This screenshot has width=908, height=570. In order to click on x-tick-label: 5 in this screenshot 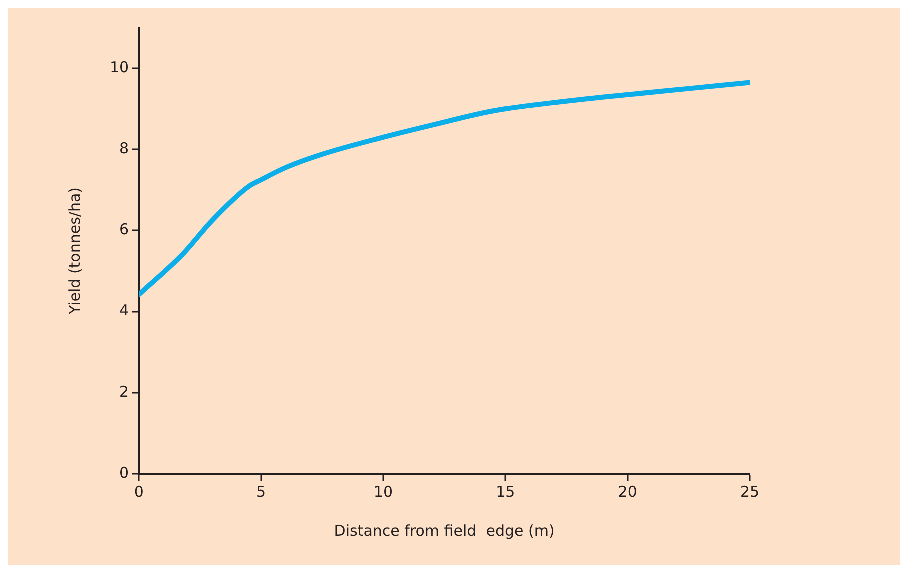, I will do `click(261, 491)`.